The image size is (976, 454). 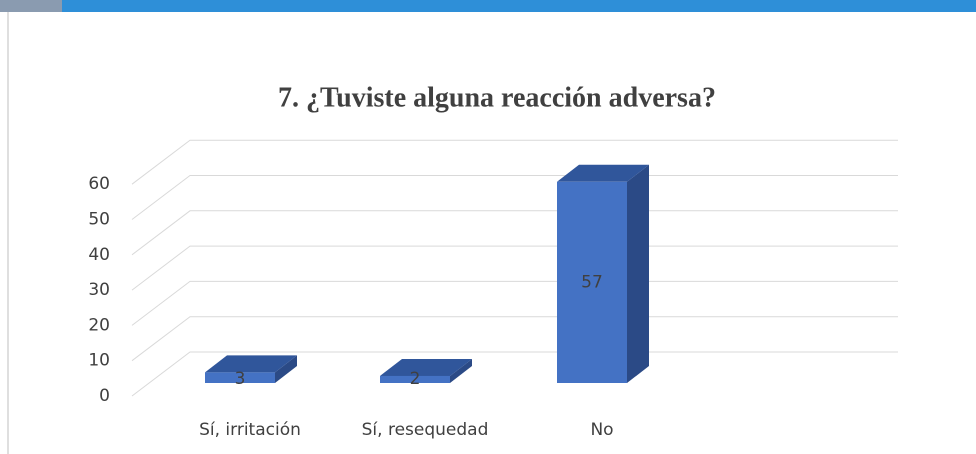 I want to click on x-tick-label: No, so click(x=601, y=430).